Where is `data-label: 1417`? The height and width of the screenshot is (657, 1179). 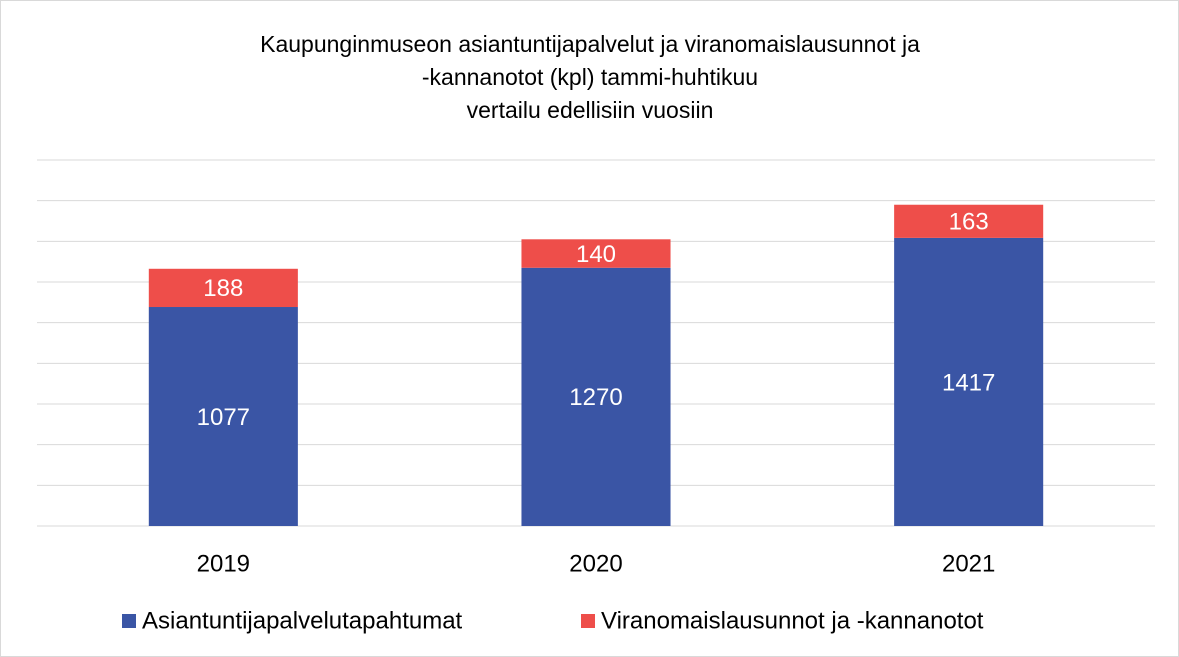
data-label: 1417 is located at coordinates (968, 382).